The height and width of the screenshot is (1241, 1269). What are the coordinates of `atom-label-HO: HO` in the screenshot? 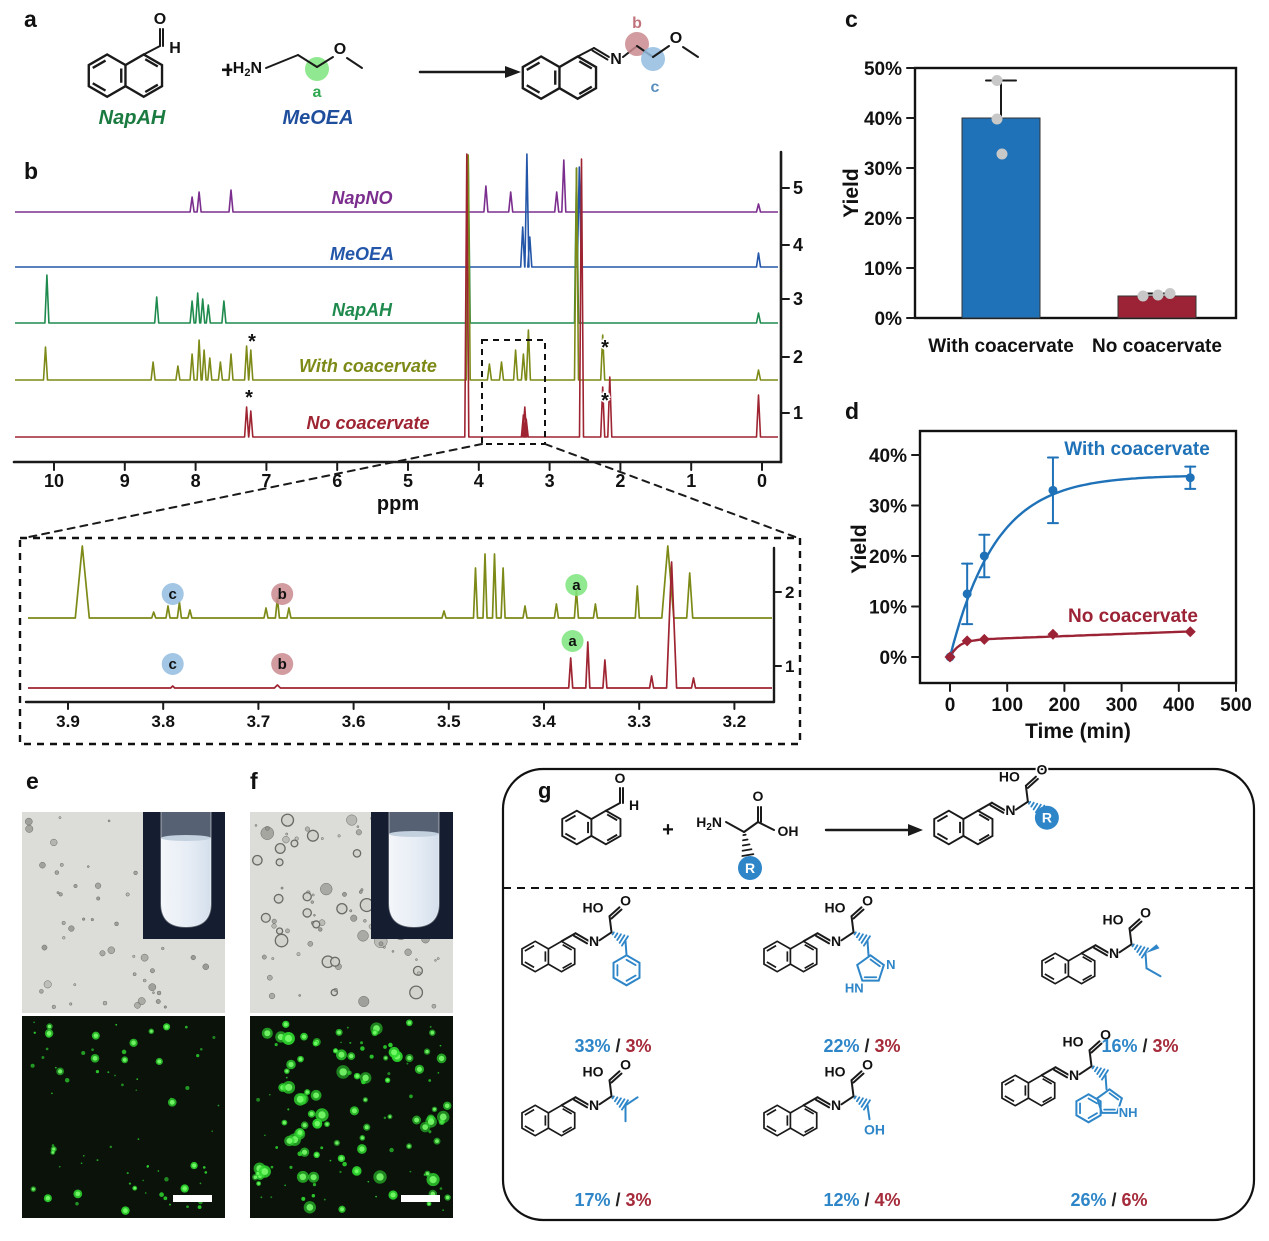 It's located at (1073, 1041).